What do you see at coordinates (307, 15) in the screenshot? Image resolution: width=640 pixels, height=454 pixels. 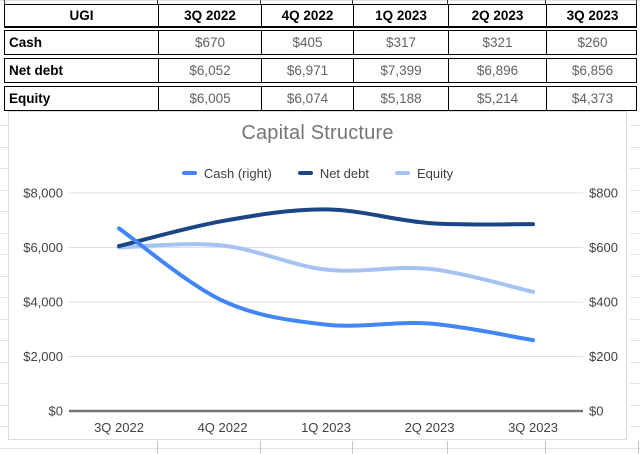 I see `table-header-cell: 4Q 2022` at bounding box center [307, 15].